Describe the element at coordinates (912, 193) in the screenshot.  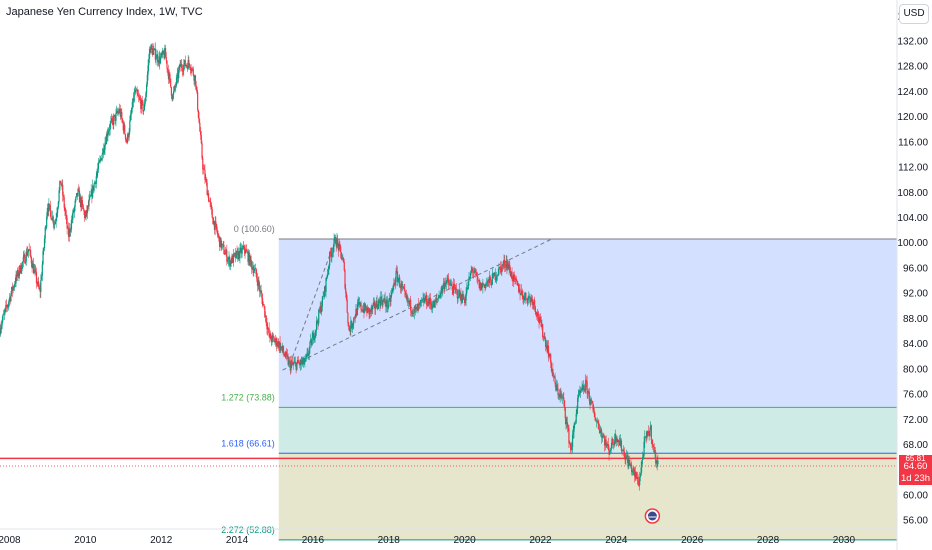
I see `y-tick-label: 108.00` at that location.